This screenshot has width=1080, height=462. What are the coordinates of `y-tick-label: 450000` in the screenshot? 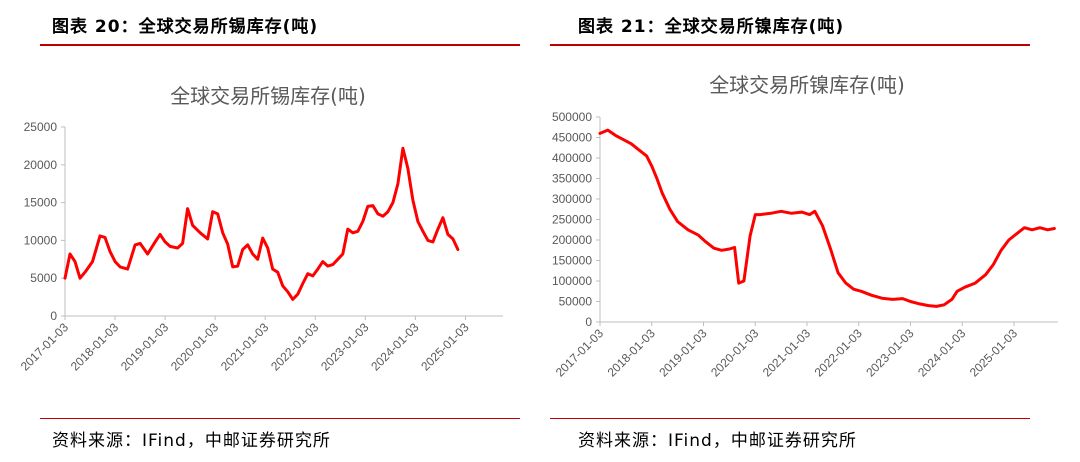 It's located at (572, 138).